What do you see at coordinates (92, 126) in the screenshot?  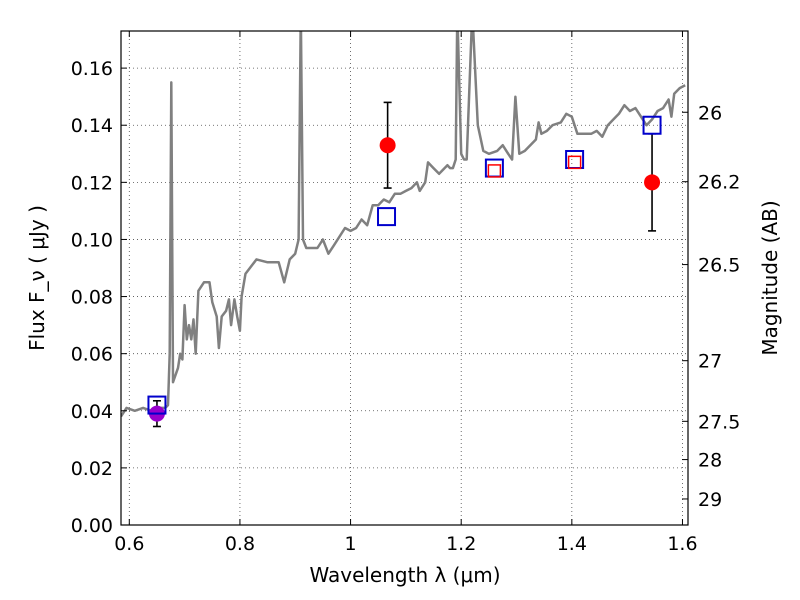 I see `y-tick-label: 0.14` at bounding box center [92, 126].